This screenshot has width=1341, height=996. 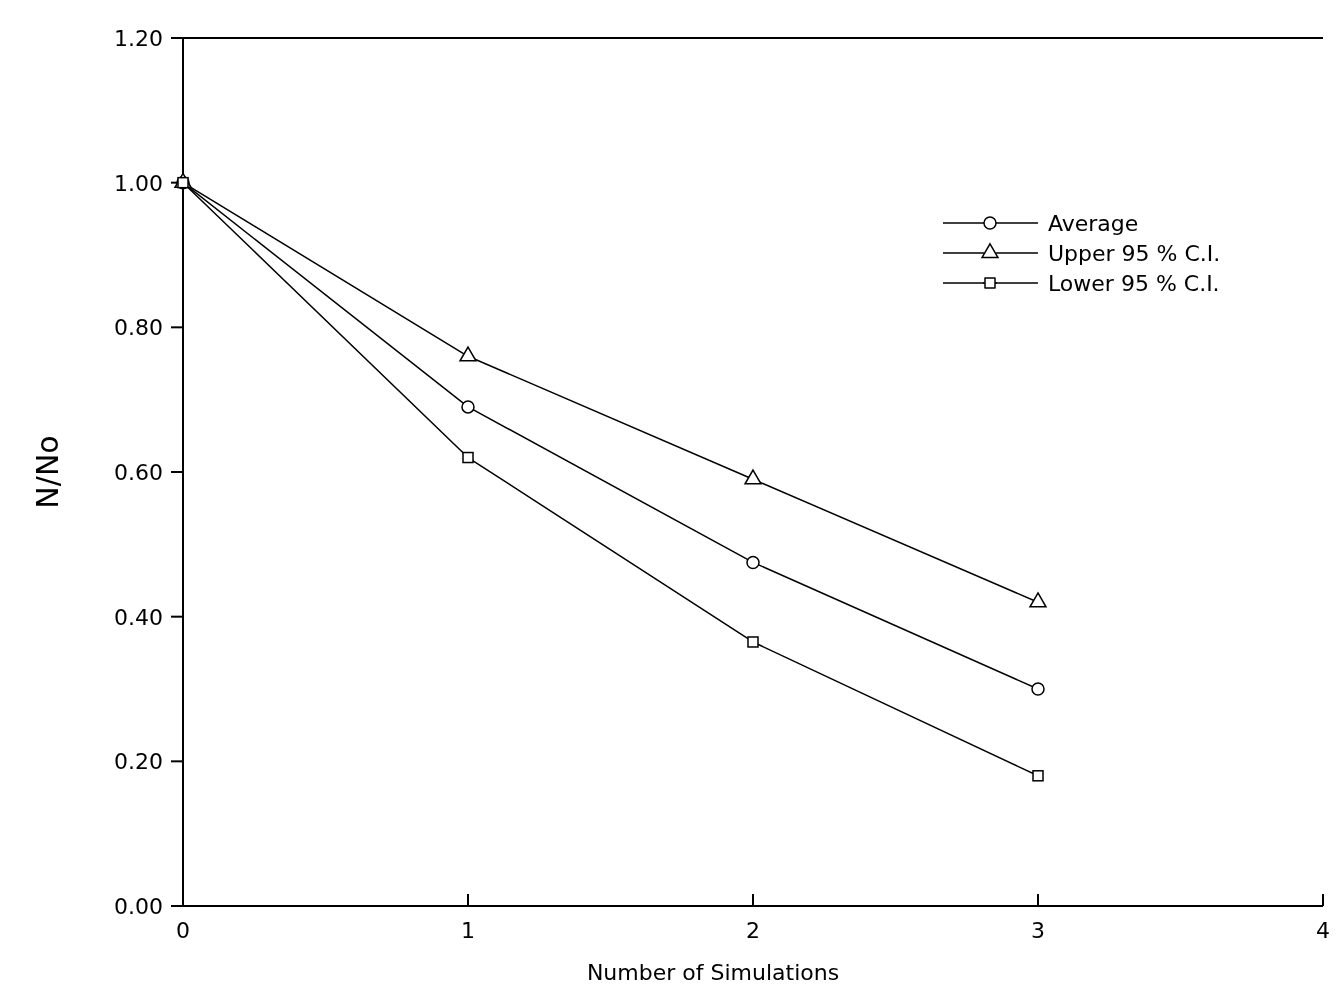 What do you see at coordinates (138, 472) in the screenshot?
I see `y-tick-label: 0.60` at bounding box center [138, 472].